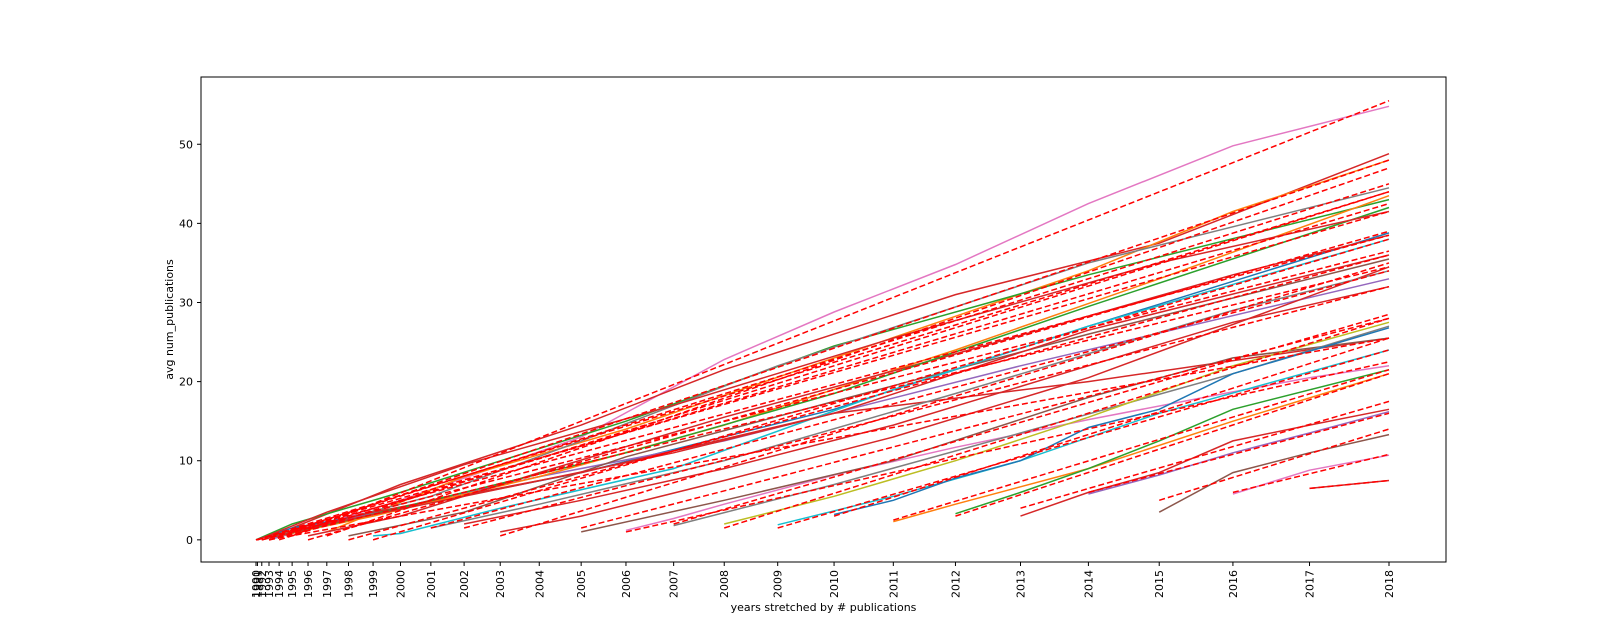 The height and width of the screenshot is (640, 1600). What do you see at coordinates (348, 584) in the screenshot?
I see `x-tick-label: 1998` at bounding box center [348, 584].